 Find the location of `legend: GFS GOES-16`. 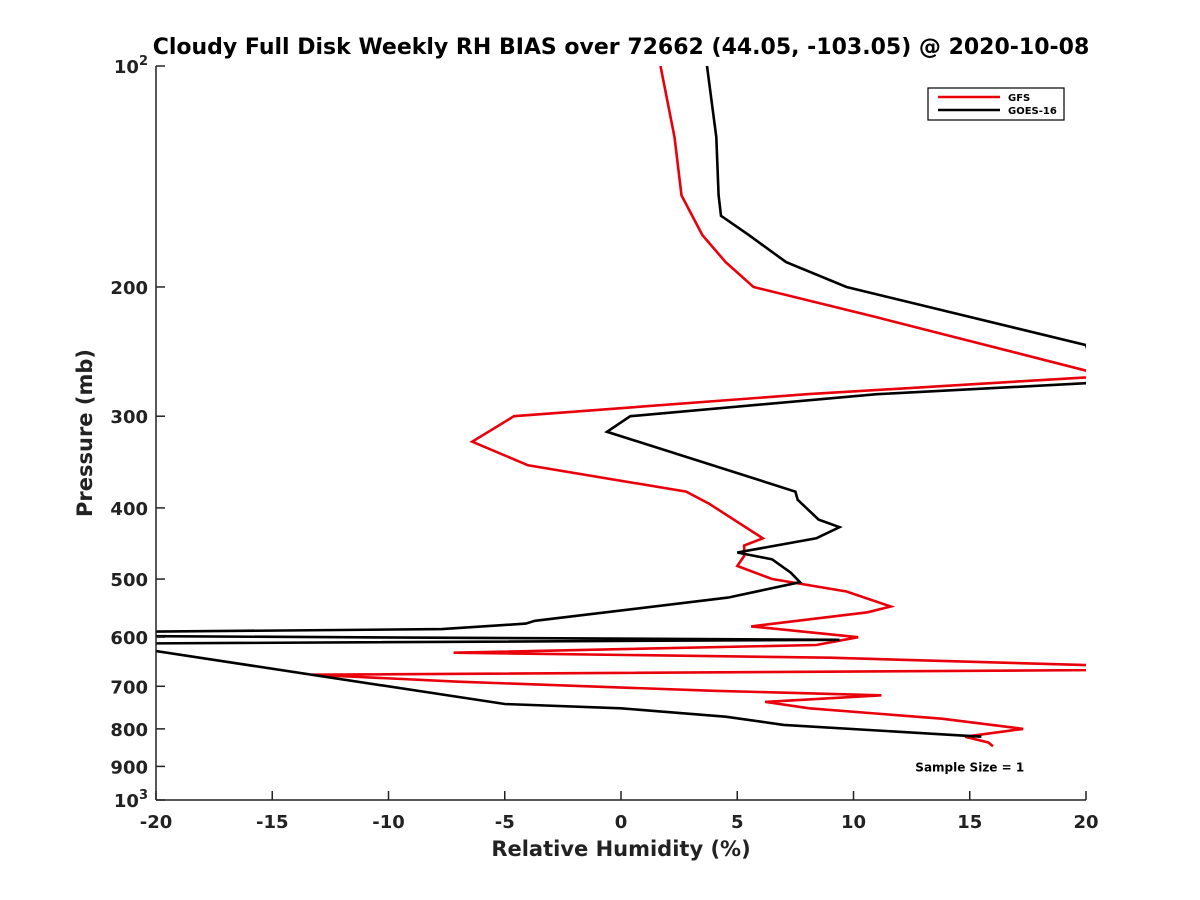

legend: GFS GOES-16 is located at coordinates (996, 104).